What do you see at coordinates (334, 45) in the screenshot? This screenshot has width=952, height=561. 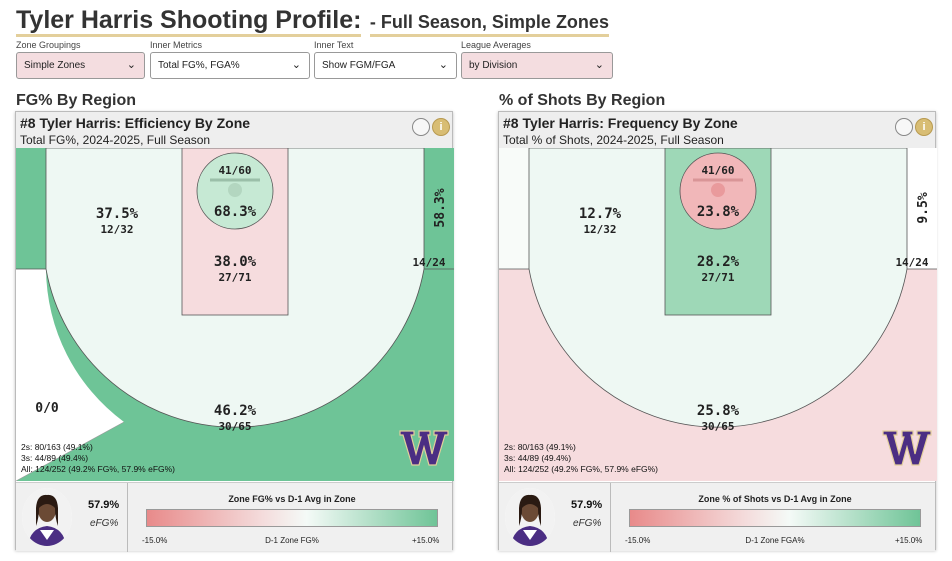 I see `control-label: Inner Text` at bounding box center [334, 45].